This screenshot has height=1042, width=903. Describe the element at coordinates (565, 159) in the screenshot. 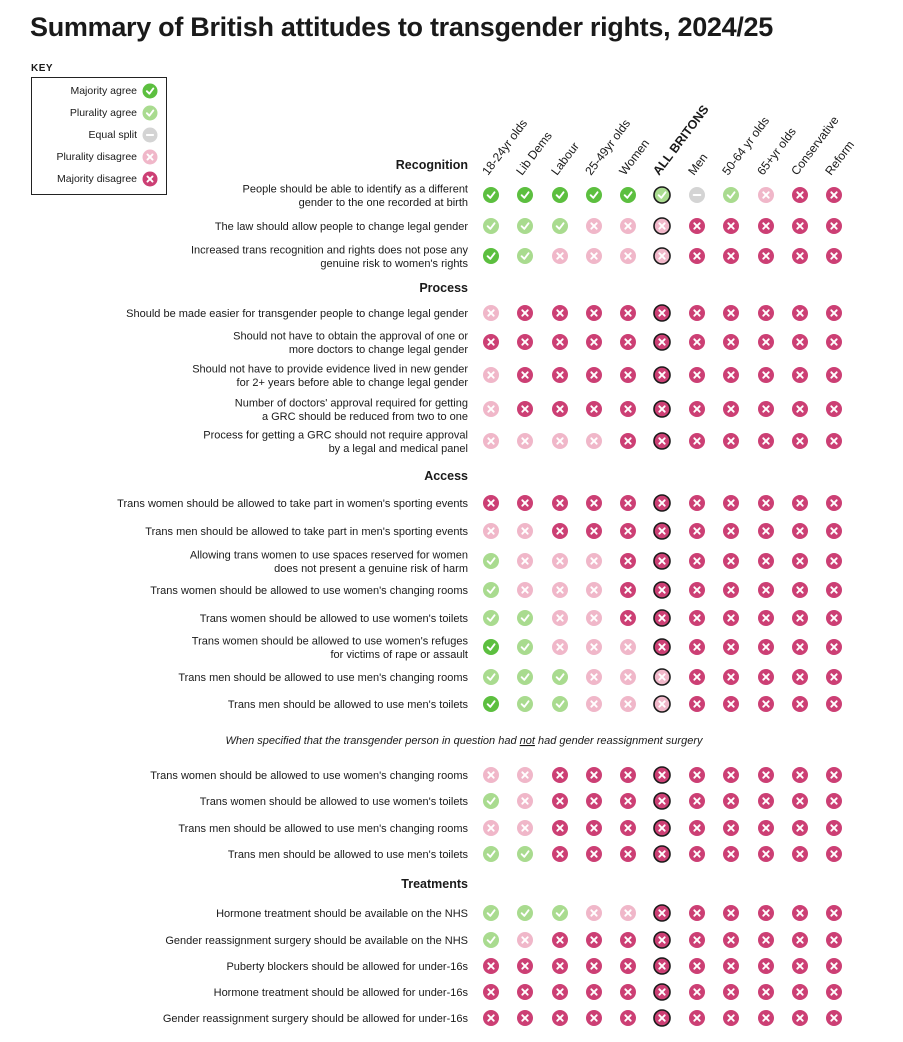

I see `column-header: Labour` at that location.